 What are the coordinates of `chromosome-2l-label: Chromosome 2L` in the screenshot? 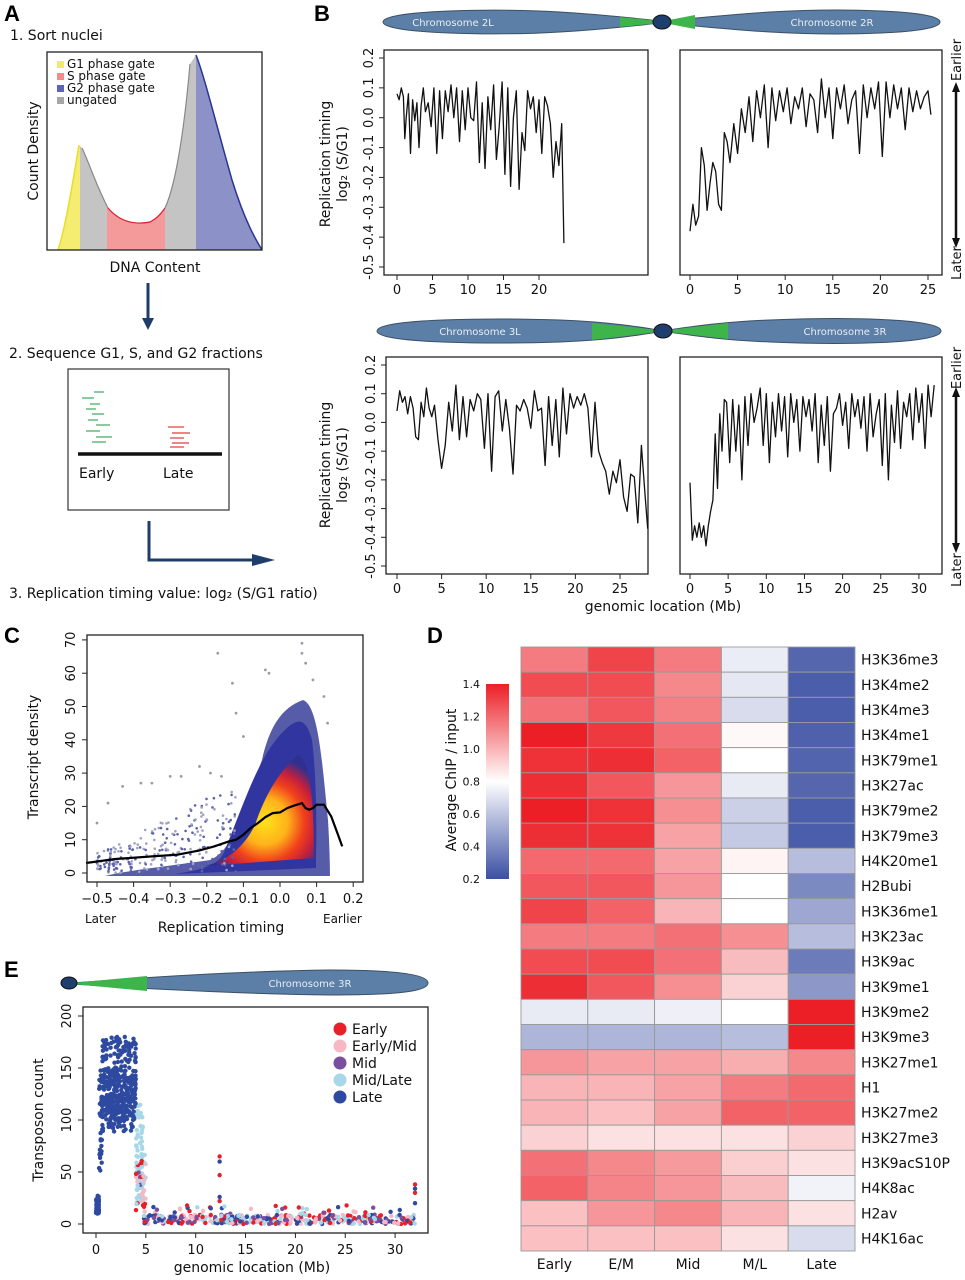 It's located at (453, 23).